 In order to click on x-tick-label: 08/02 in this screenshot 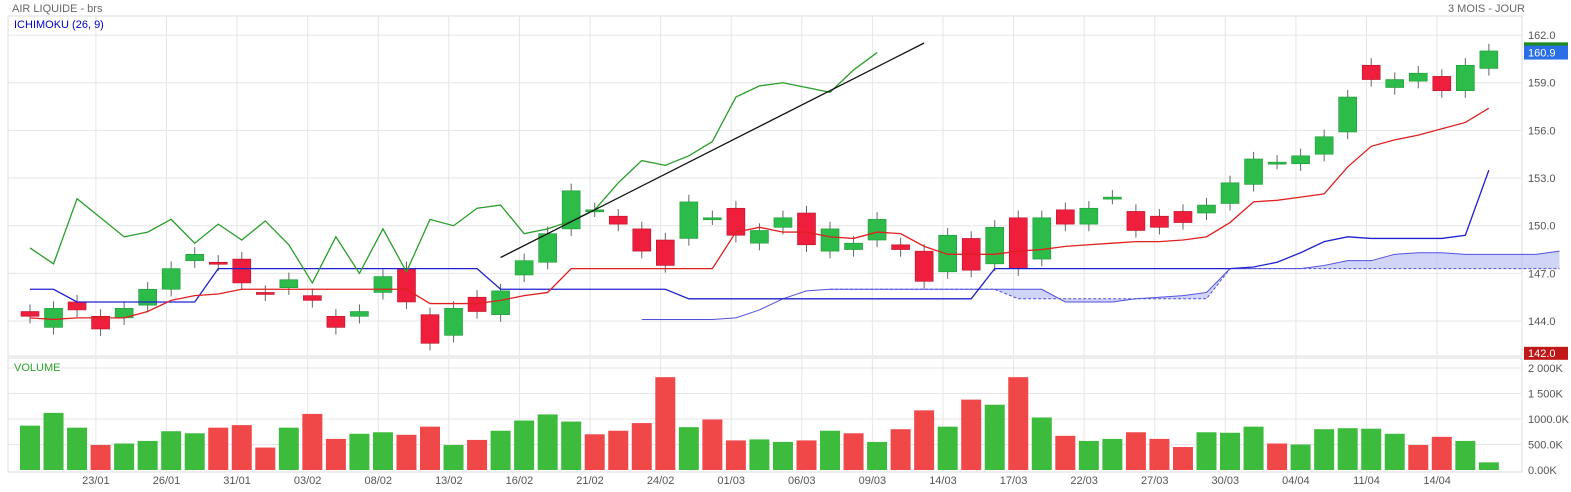, I will do `click(378, 481)`.